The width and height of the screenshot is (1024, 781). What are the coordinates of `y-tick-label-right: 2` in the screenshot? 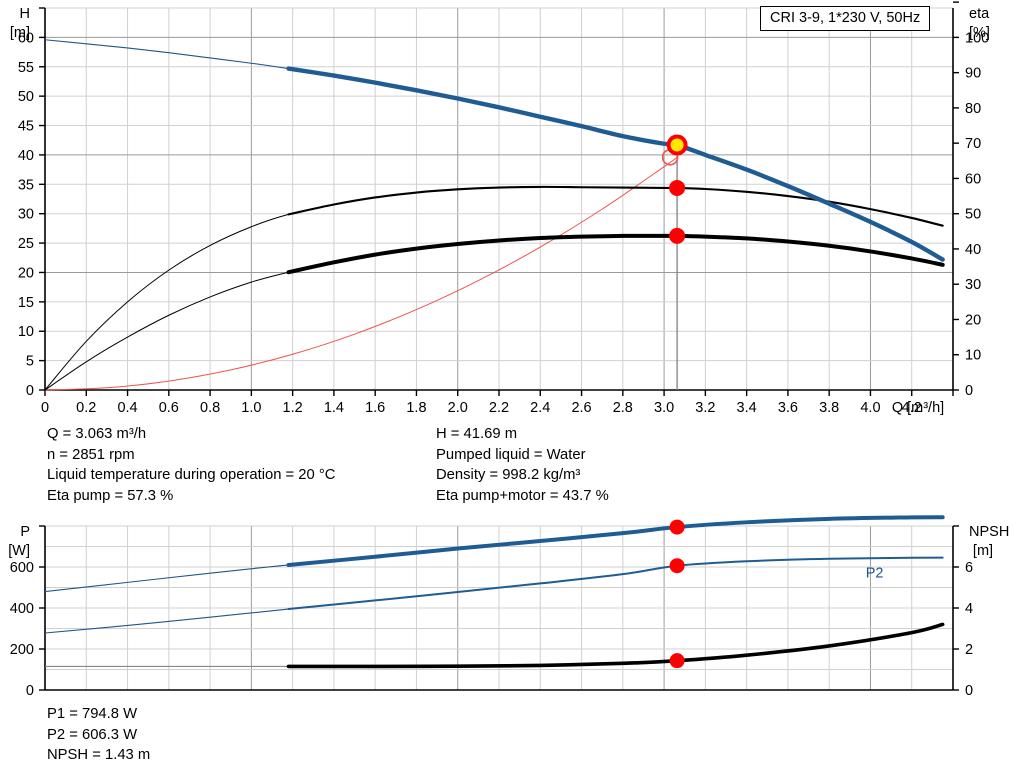 It's located at (969, 650).